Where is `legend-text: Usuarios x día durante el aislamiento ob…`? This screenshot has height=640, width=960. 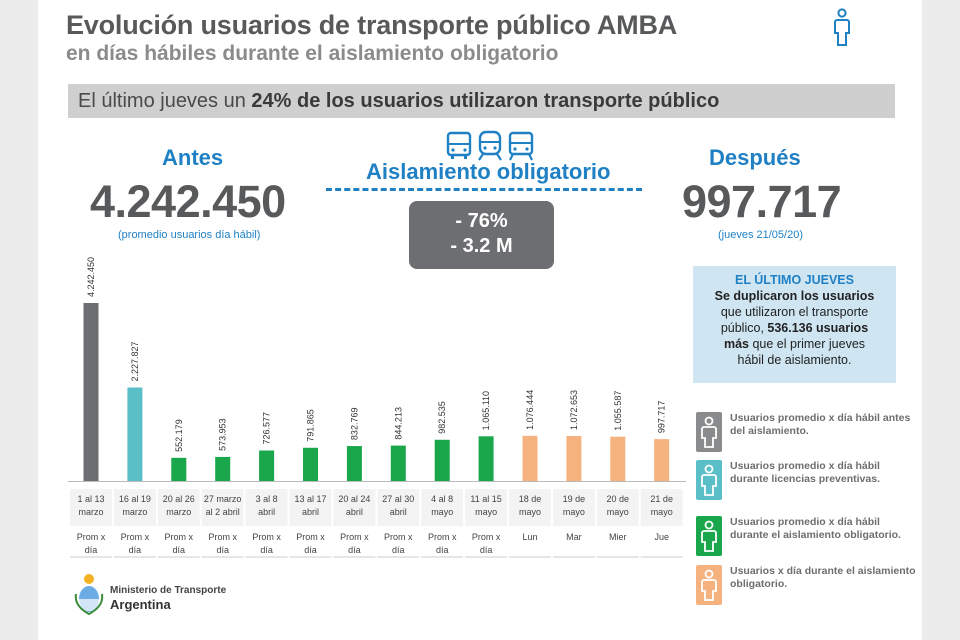
legend-text: Usuarios x día durante el aislamiento ob… is located at coordinates (823, 577).